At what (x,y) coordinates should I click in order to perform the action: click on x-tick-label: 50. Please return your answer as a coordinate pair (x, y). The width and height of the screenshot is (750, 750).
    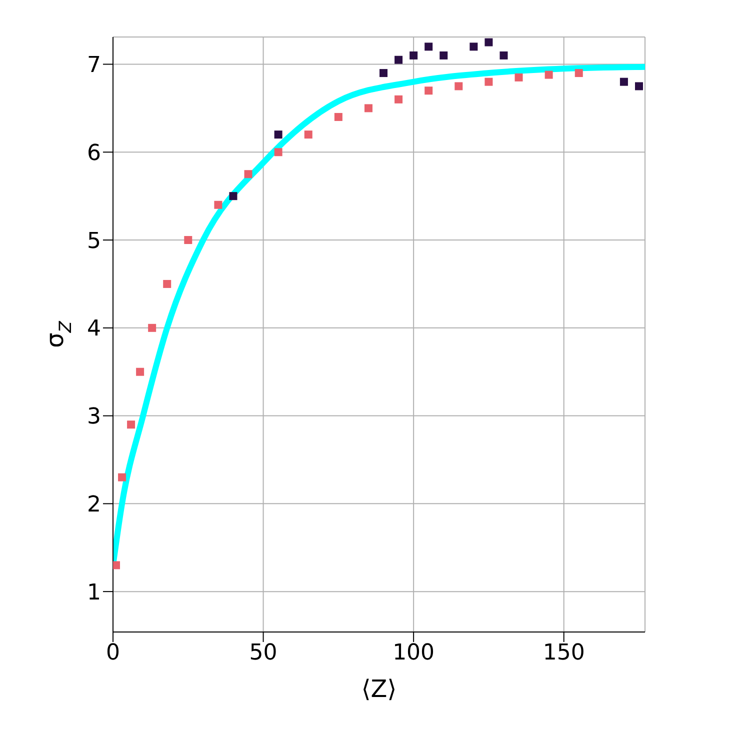
    Looking at the image, I should click on (263, 653).